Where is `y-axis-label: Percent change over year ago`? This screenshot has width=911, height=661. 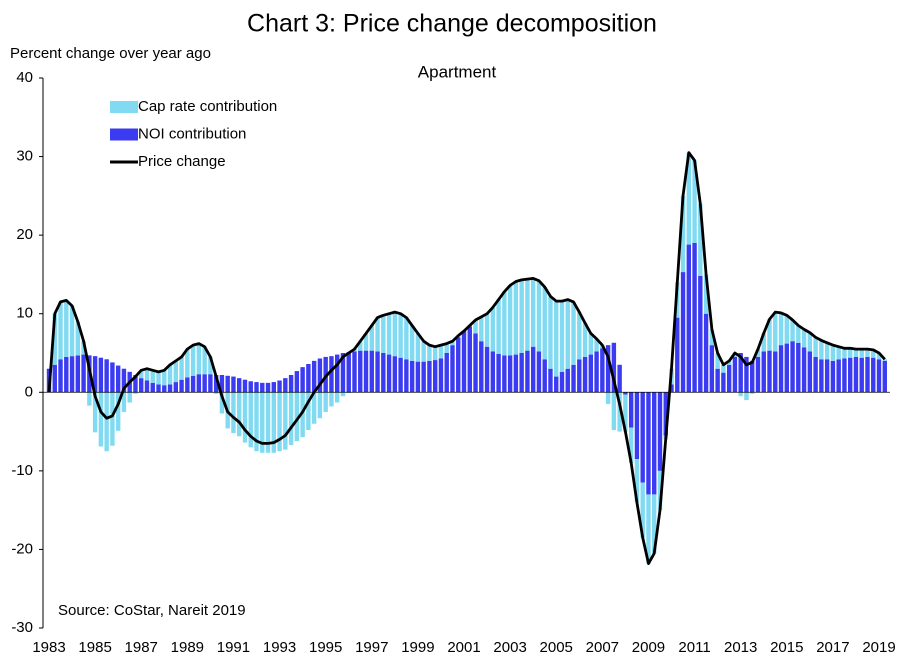 y-axis-label: Percent change over year ago is located at coordinates (110, 53).